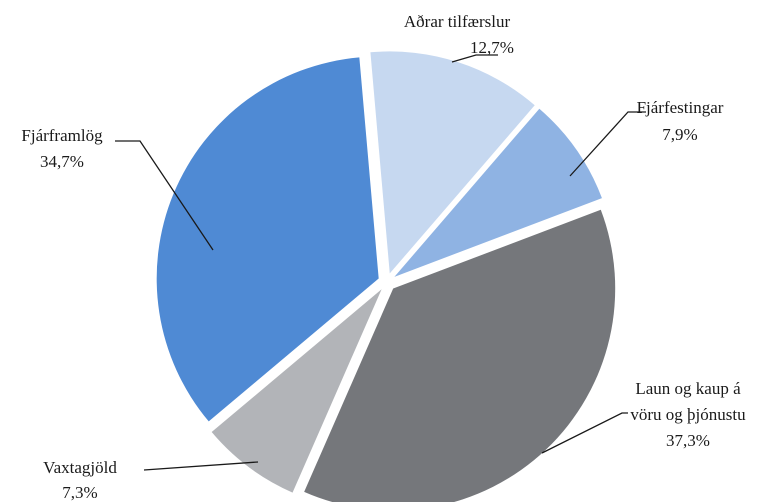 The image size is (771, 502). What do you see at coordinates (492, 47) in the screenshot?
I see `slice-value-adrar-tilfaerslur: 12,7%` at bounding box center [492, 47].